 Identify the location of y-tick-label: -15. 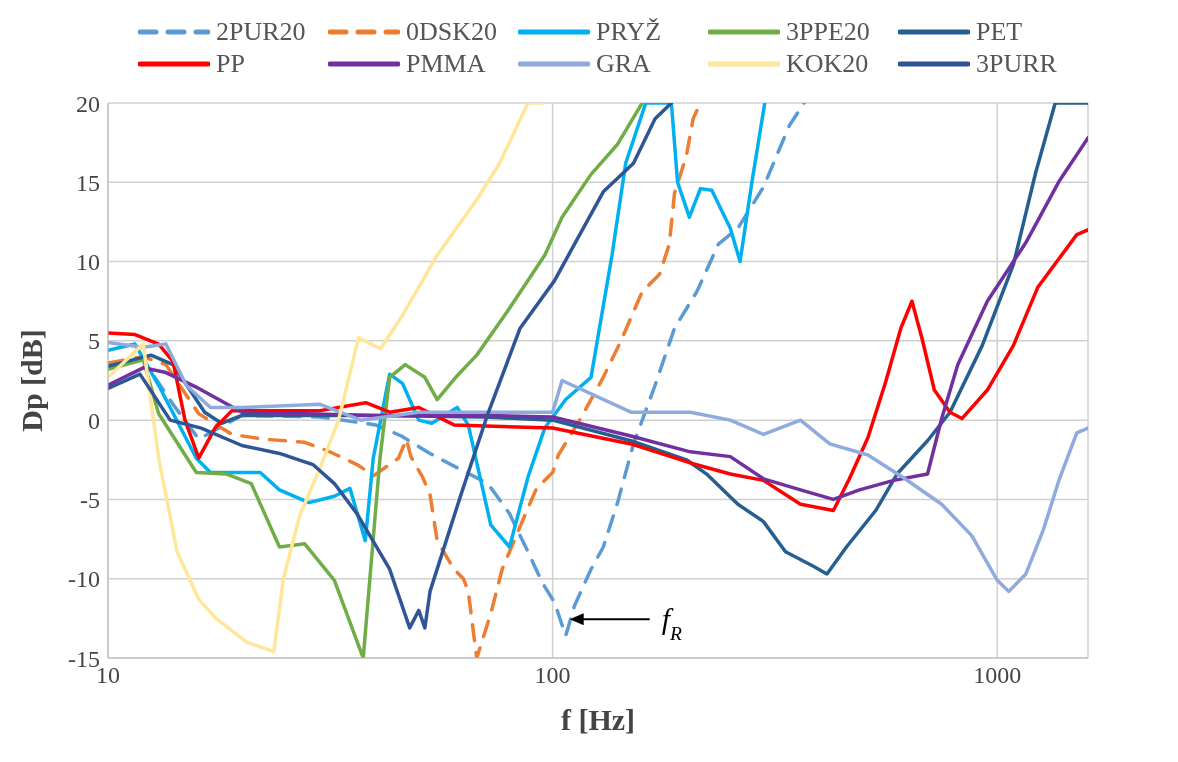
(84, 658).